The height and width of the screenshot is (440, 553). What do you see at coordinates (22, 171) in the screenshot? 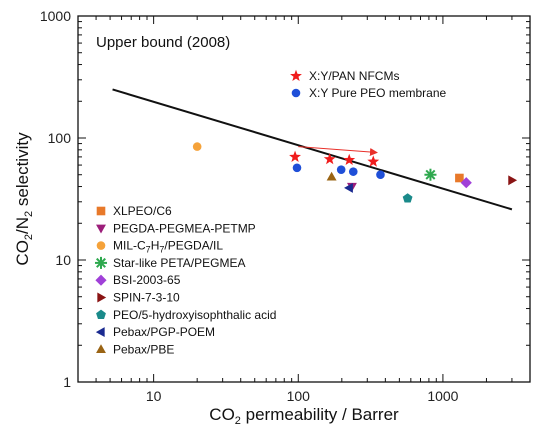
I see `y-axis-title-rest: selectivity` at bounding box center [22, 171].